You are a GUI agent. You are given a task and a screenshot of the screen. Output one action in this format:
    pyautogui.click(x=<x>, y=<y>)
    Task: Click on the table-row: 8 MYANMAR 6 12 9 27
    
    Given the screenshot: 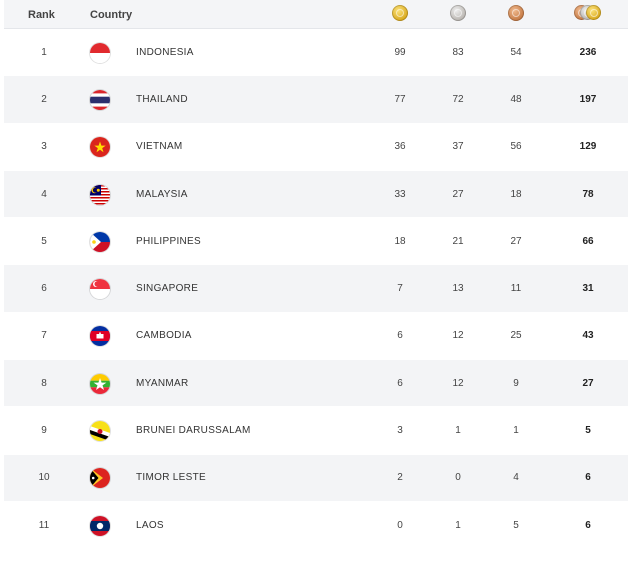 What is the action you would take?
    pyautogui.click(x=316, y=384)
    